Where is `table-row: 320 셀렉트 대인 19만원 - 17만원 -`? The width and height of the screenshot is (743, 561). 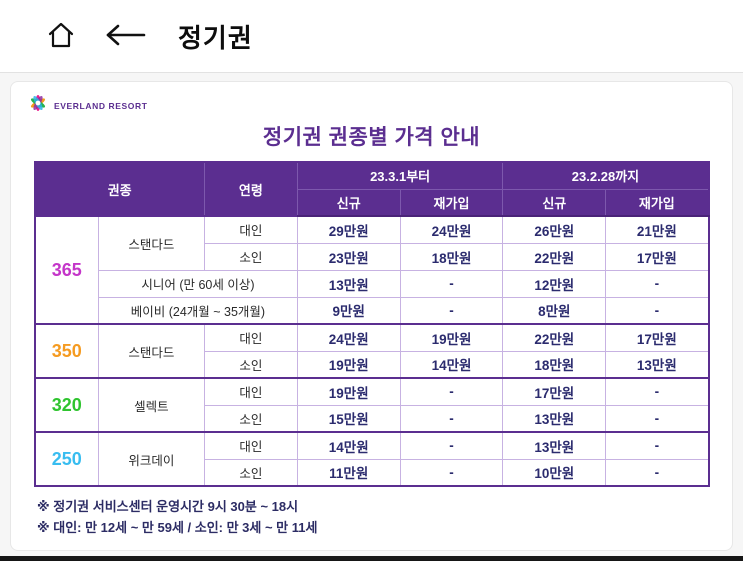 table-row: 320 셀렉트 대인 19만원 - 17만원 - is located at coordinates (371, 405).